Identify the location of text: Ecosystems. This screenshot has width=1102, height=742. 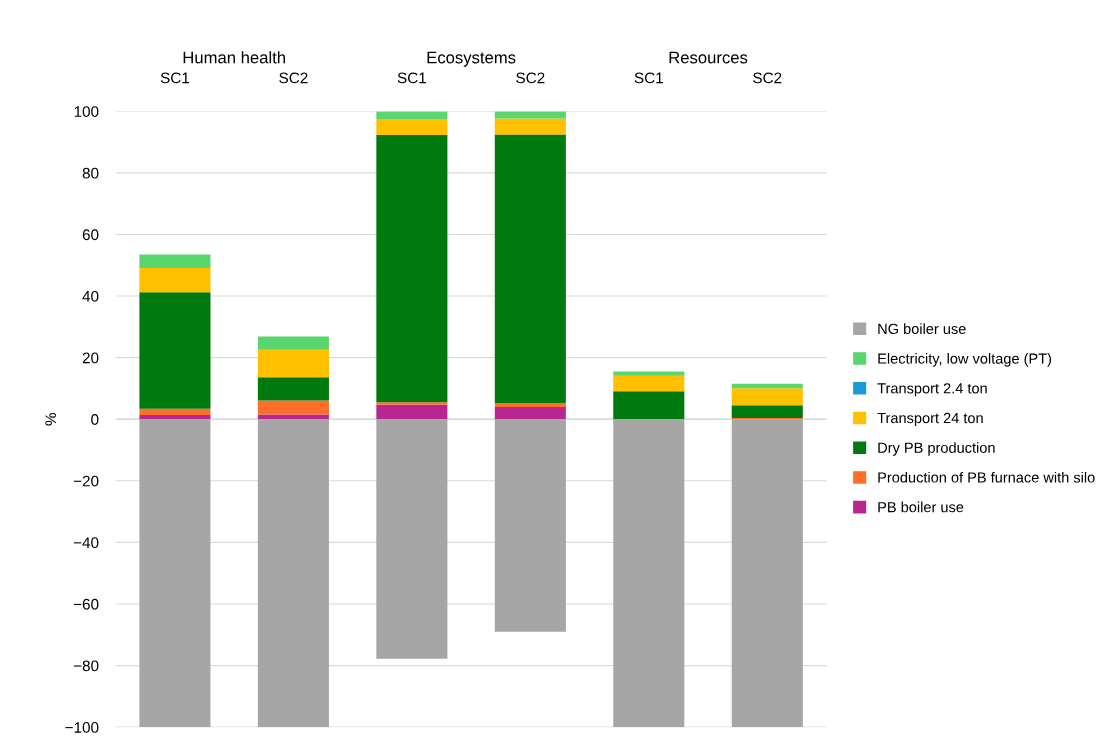
(471, 59).